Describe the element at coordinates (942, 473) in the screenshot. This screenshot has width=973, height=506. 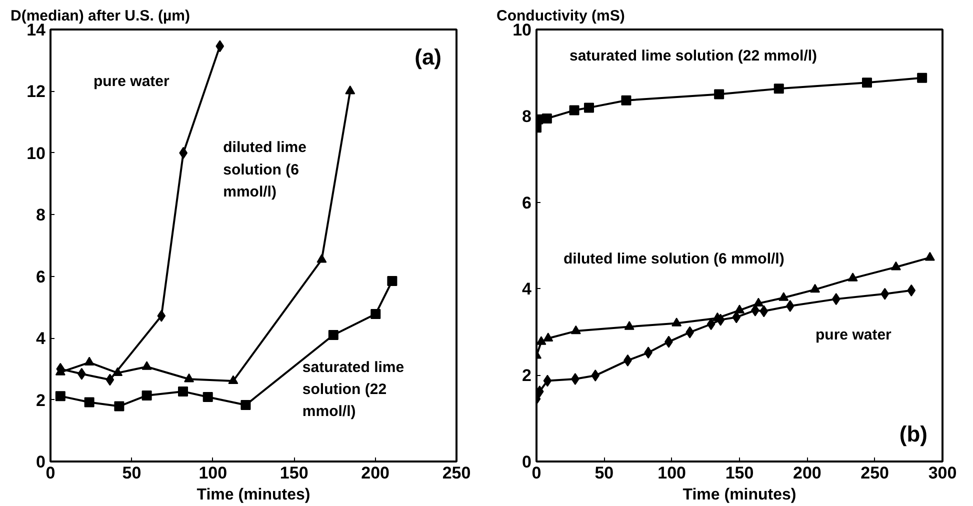
I see `x-tick-label: 300` at that location.